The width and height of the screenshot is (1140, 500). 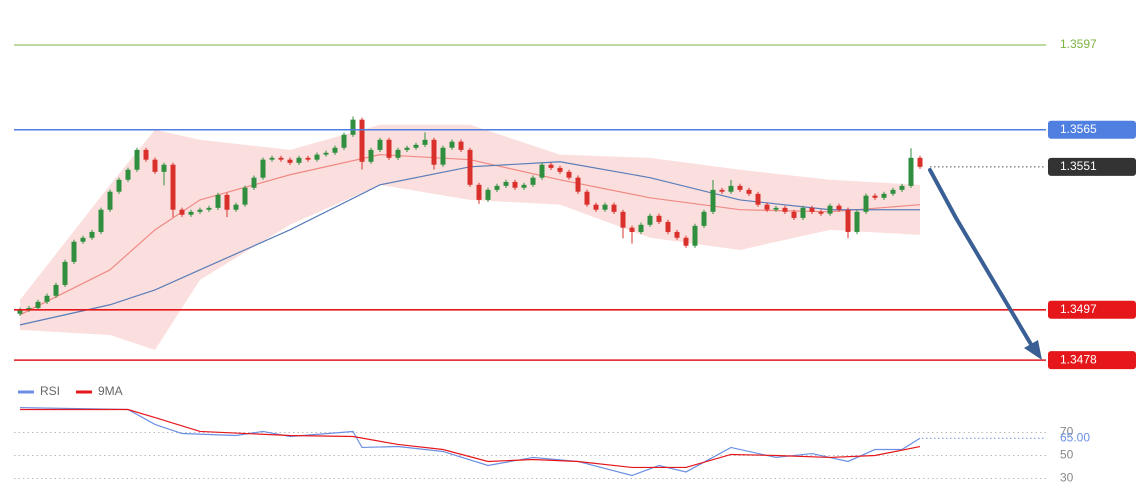 I want to click on arrow-head, so click(x=1033, y=350).